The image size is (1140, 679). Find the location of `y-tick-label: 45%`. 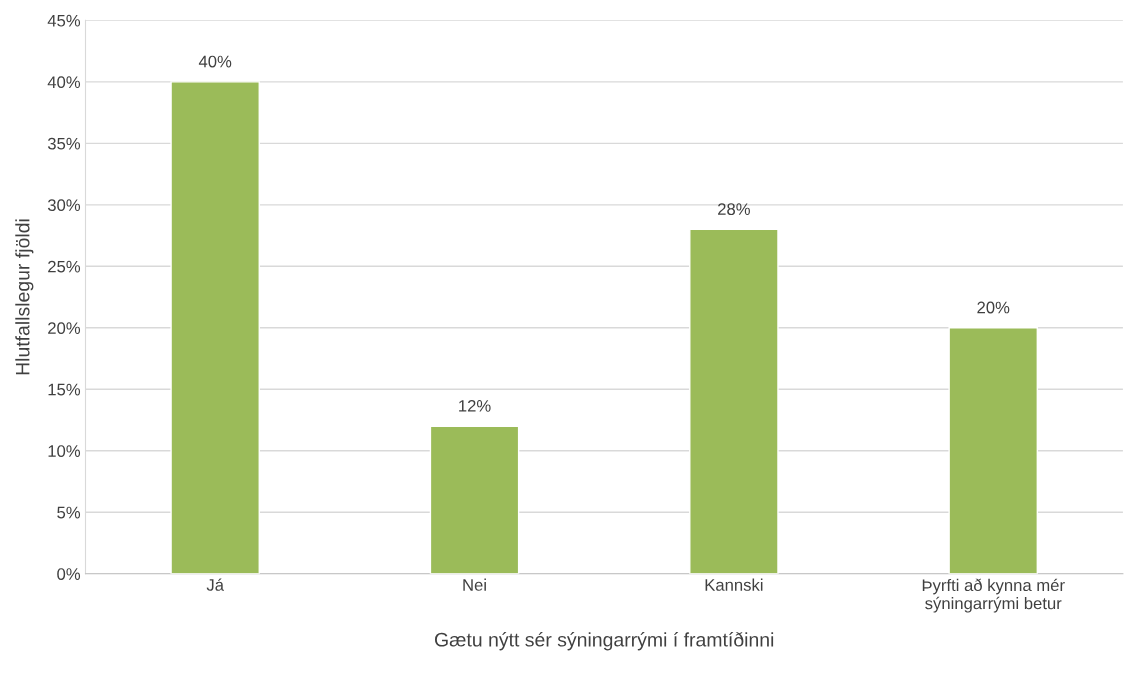

y-tick-label: 45% is located at coordinates (64, 20).